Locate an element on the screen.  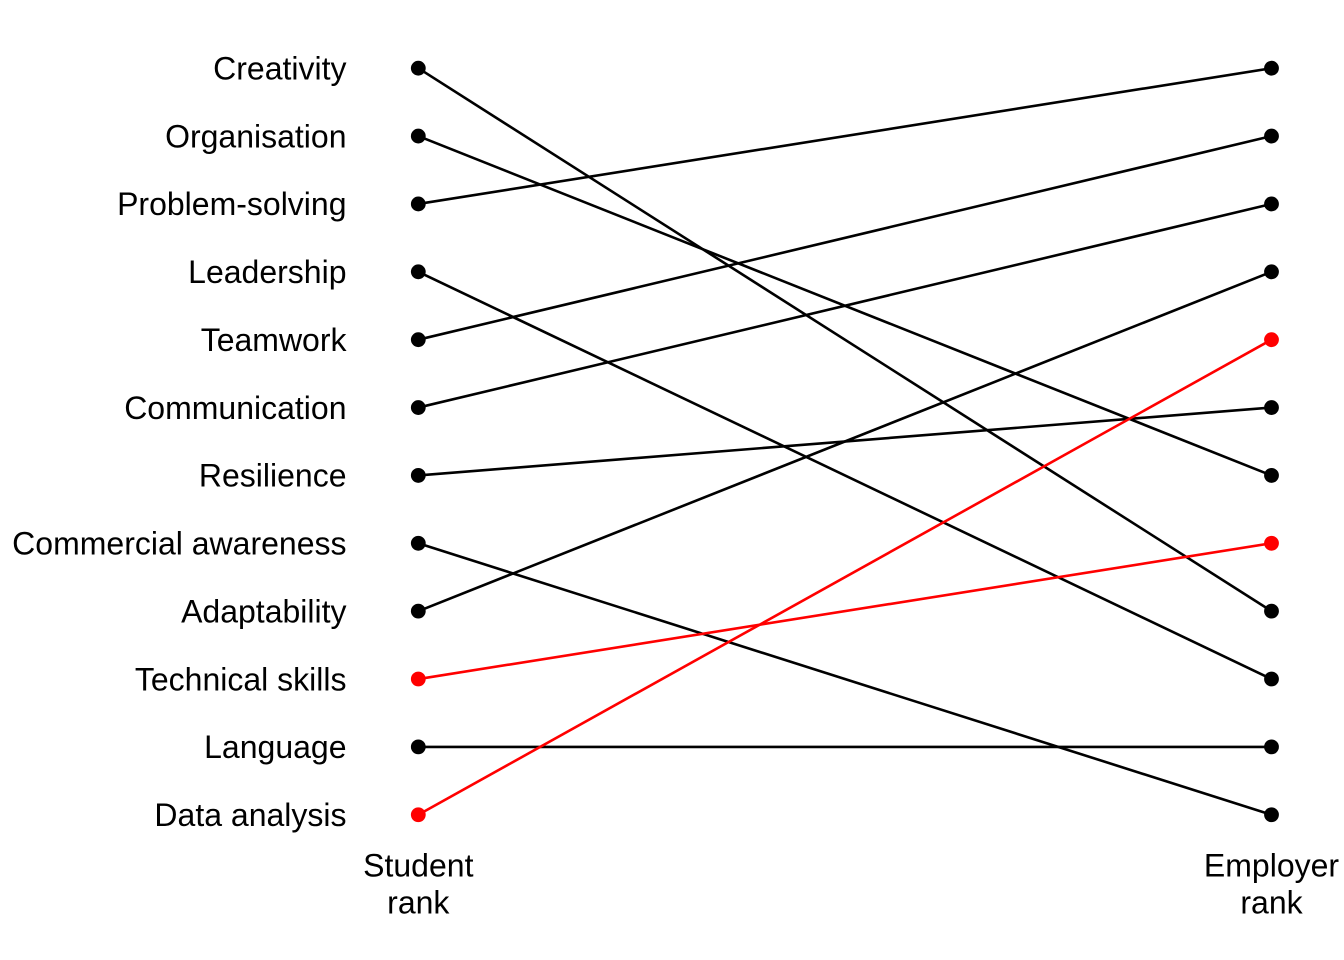
svg-text: Problem-solving is located at coordinates (231, 204).